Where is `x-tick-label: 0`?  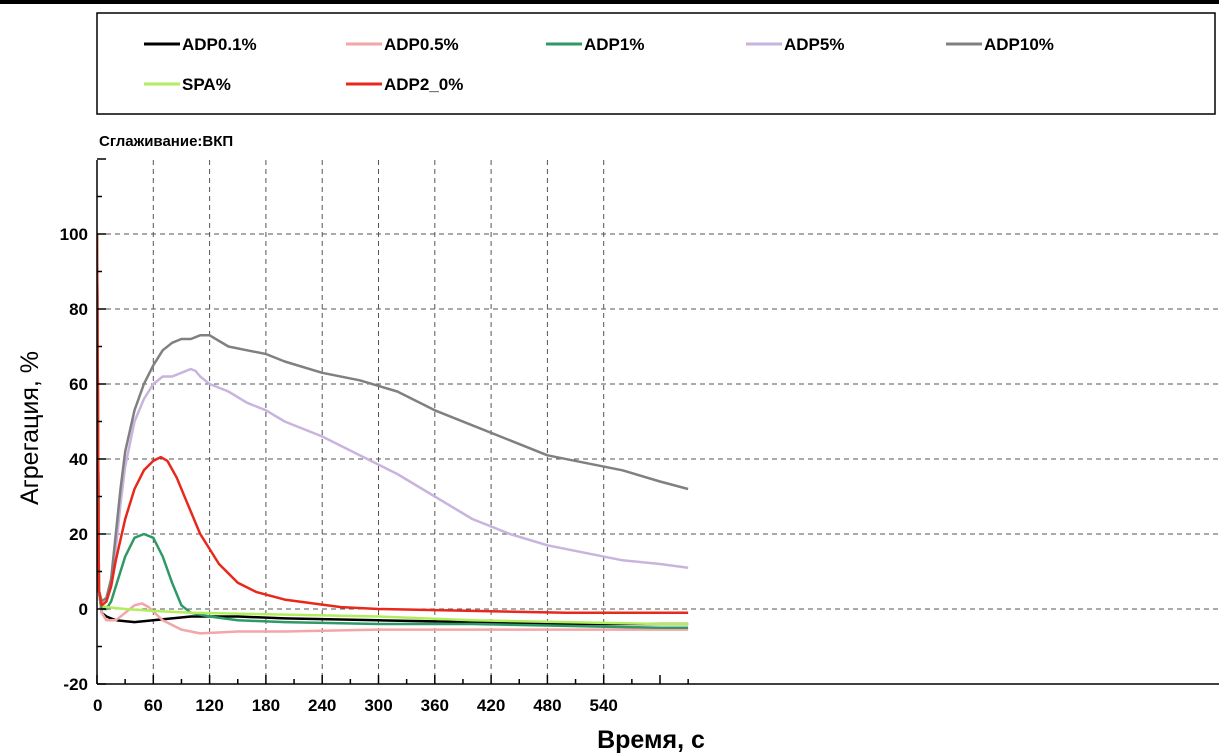 x-tick-label: 0 is located at coordinates (97, 705).